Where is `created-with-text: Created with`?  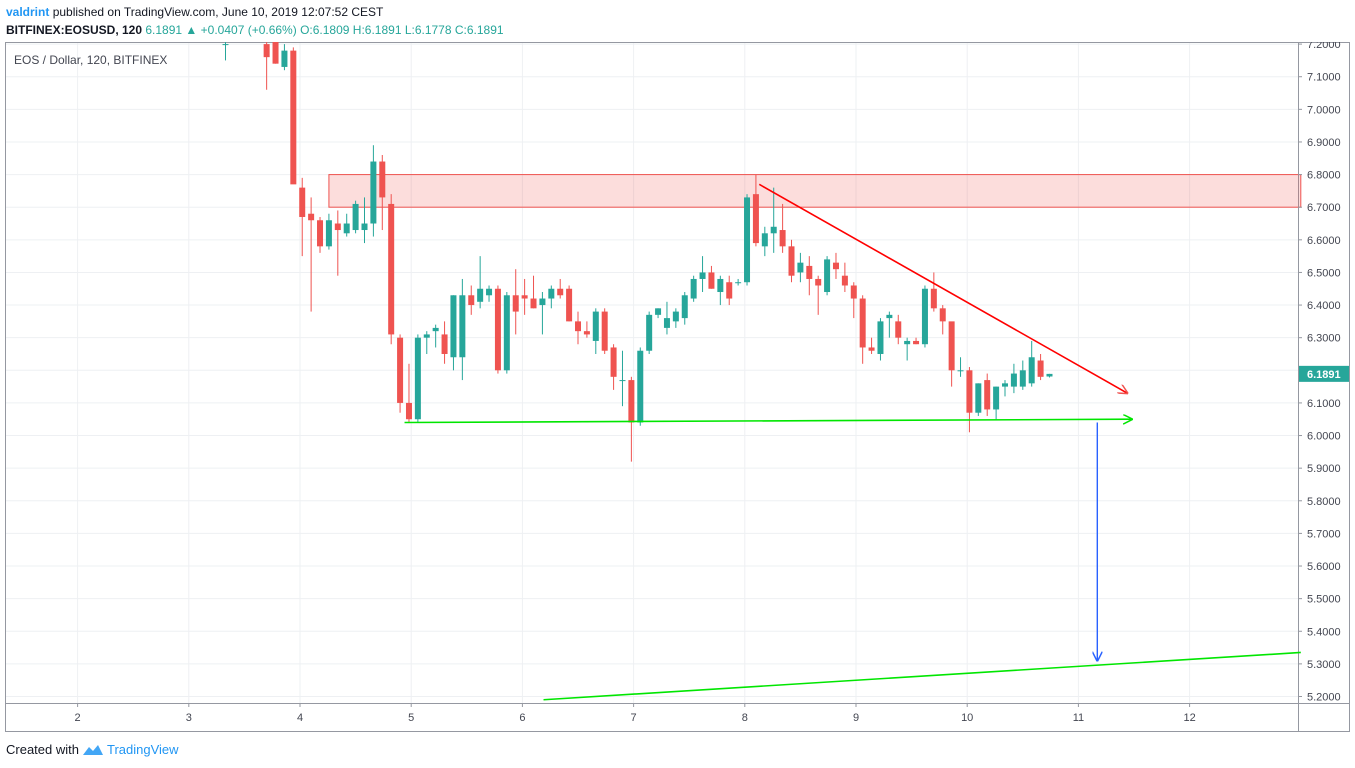
created-with-text: Created with is located at coordinates (42, 749).